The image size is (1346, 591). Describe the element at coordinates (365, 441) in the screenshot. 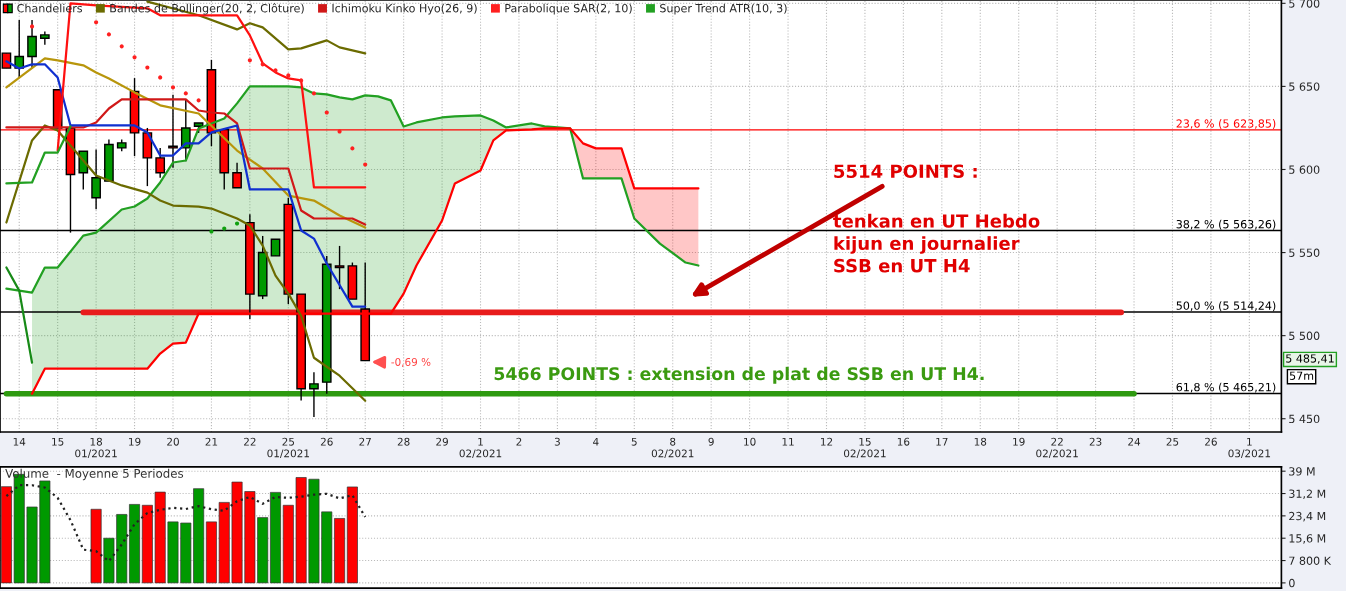

I see `x-tick-label: 27` at that location.